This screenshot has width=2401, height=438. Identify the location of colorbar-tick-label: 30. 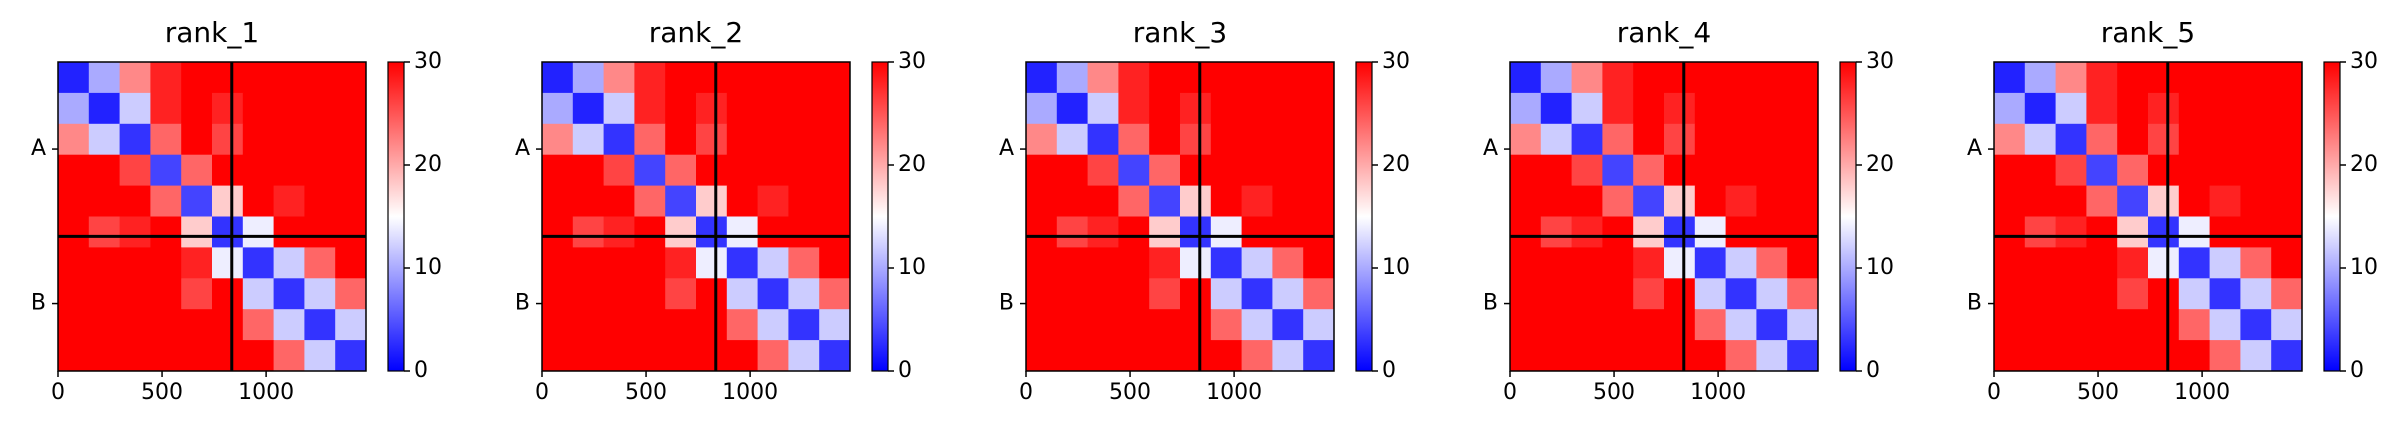
(428, 61).